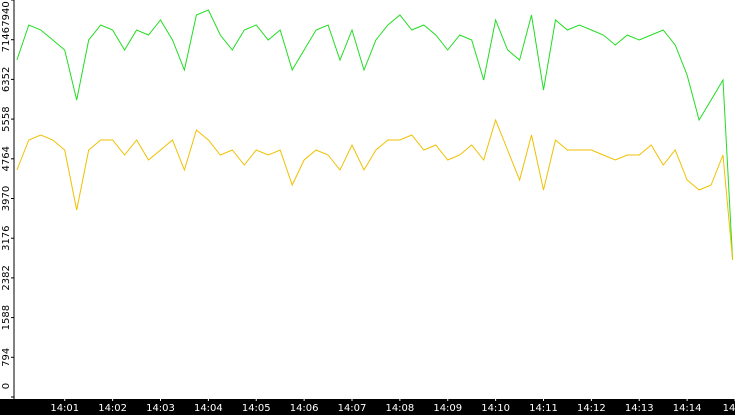 The height and width of the screenshot is (415, 735). What do you see at coordinates (495, 408) in the screenshot?
I see `x-tick-label: 14:10` at bounding box center [495, 408].